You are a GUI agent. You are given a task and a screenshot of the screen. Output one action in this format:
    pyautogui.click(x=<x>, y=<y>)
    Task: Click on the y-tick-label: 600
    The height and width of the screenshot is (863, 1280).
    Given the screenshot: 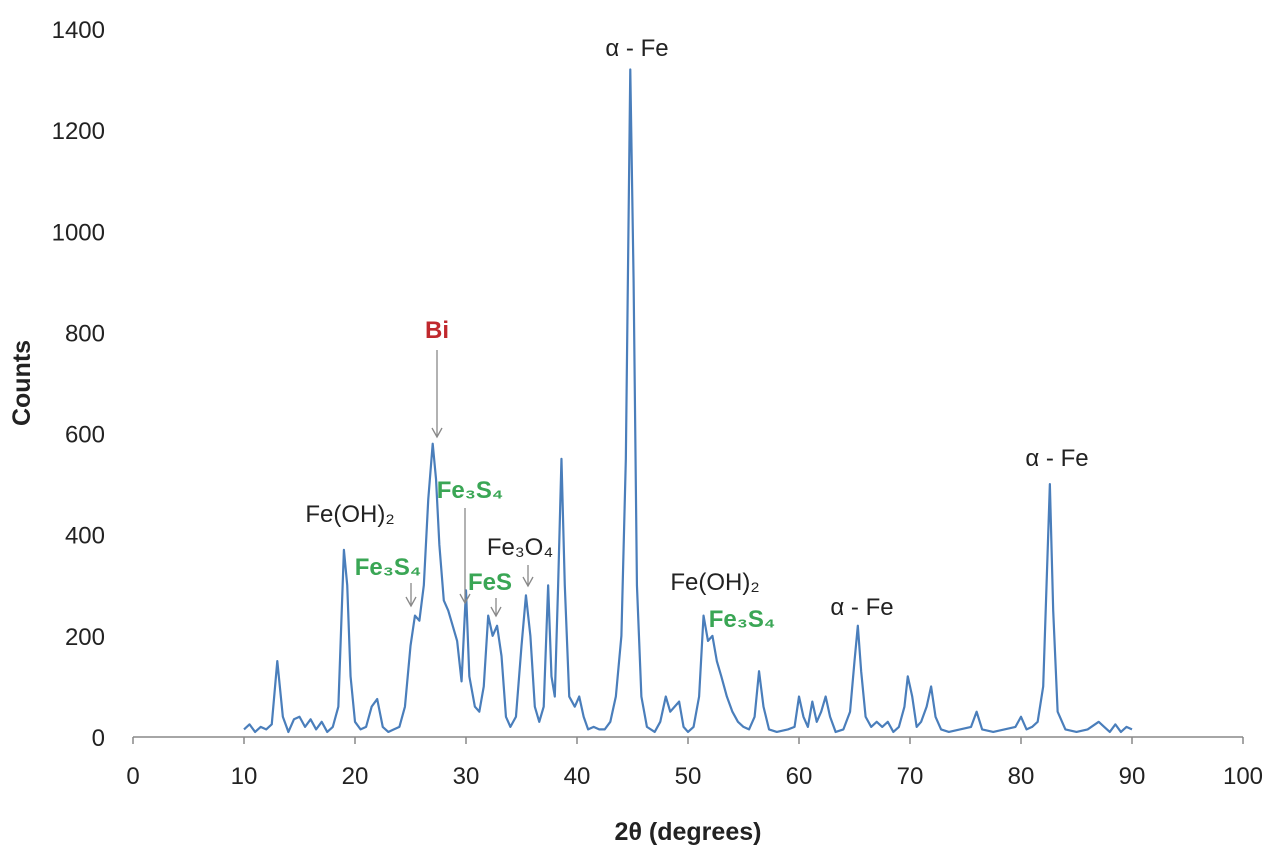 What is the action you would take?
    pyautogui.click(x=85, y=435)
    